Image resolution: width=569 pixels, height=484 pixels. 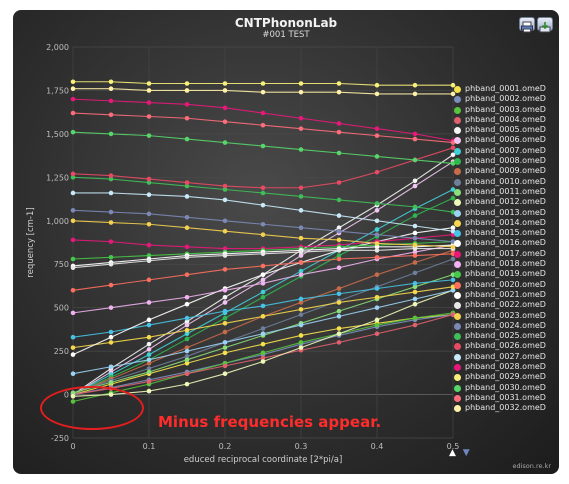 What do you see at coordinates (466, 453) in the screenshot?
I see `legend-down-arrow: ▼` at bounding box center [466, 453].